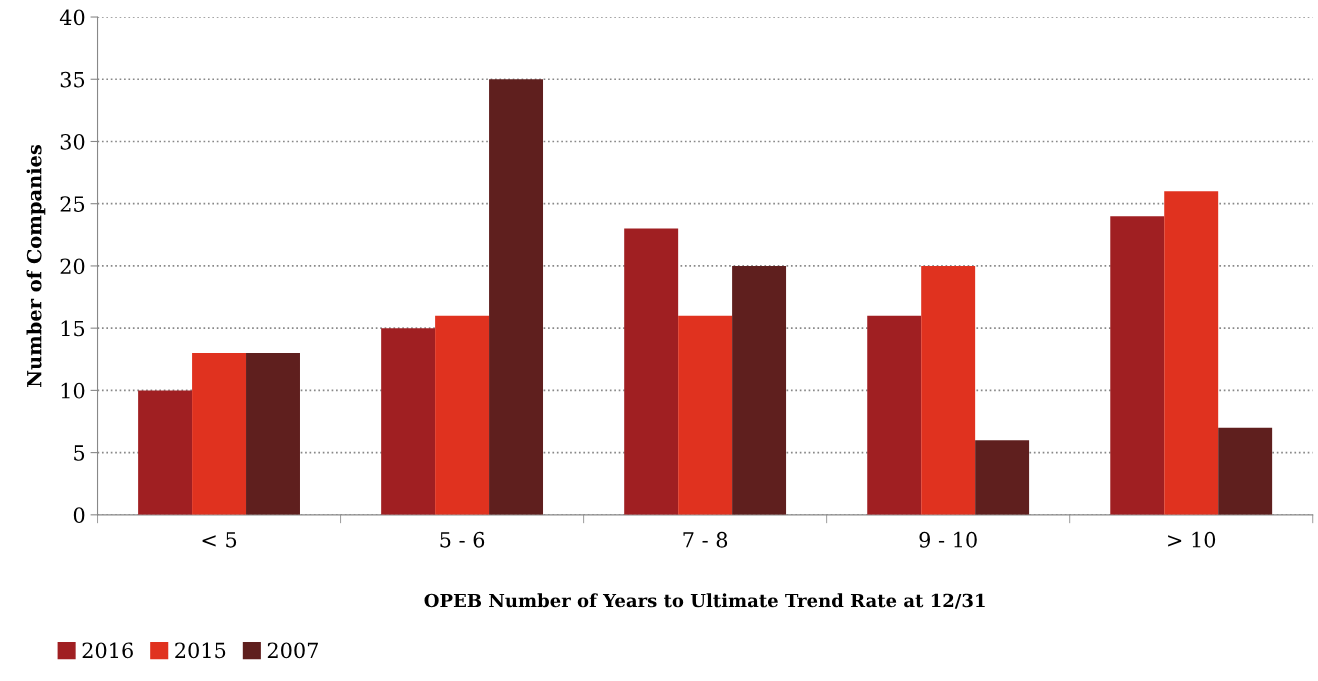  Describe the element at coordinates (107, 650) in the screenshot. I see `legend-label: 2016` at that location.